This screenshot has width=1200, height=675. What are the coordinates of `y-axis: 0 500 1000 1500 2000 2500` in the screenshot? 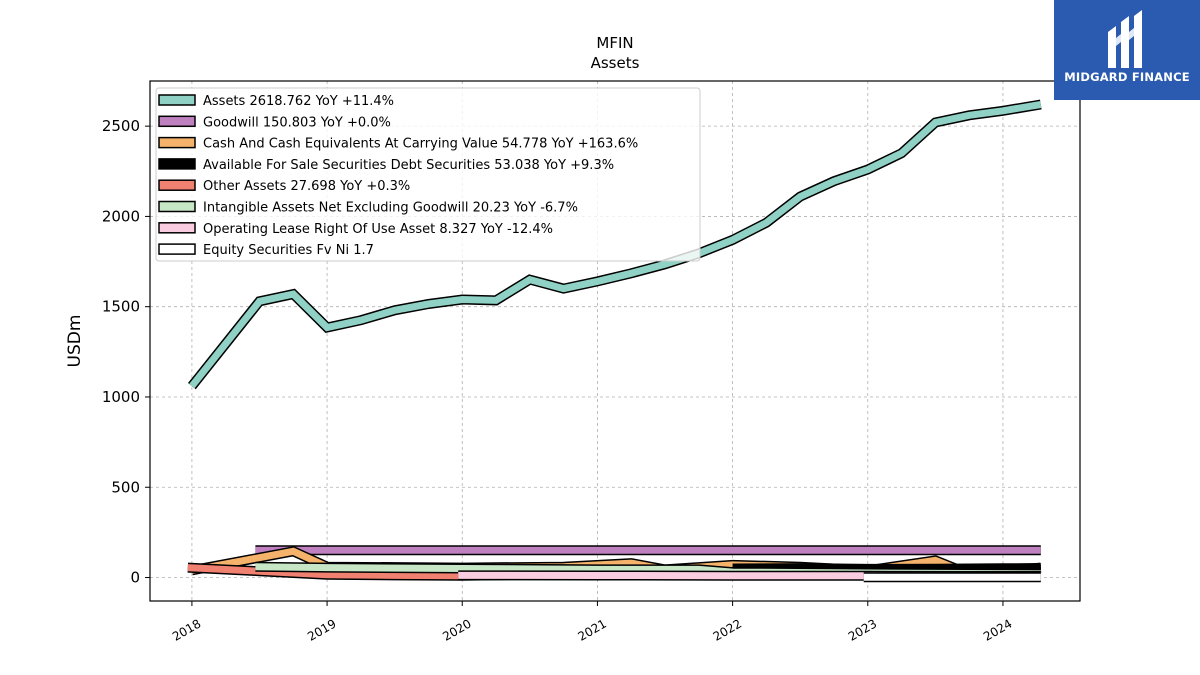 It's located at (126, 352).